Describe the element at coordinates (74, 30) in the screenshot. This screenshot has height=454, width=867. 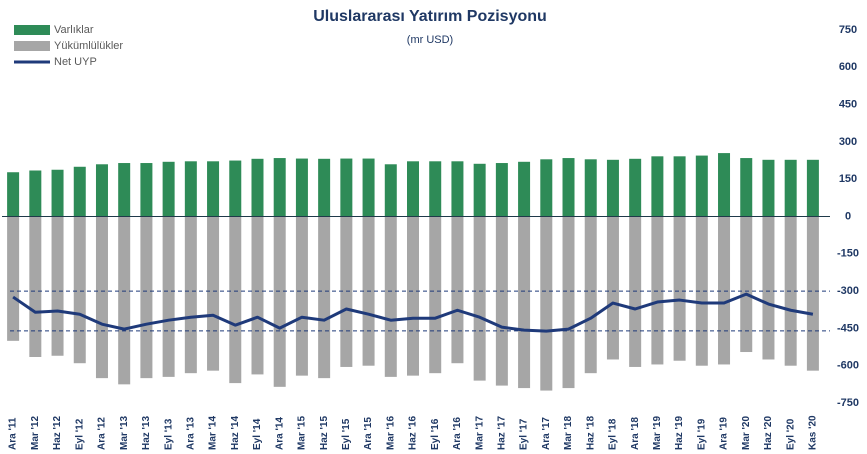
I see `legend-label: Varlıklar` at that location.